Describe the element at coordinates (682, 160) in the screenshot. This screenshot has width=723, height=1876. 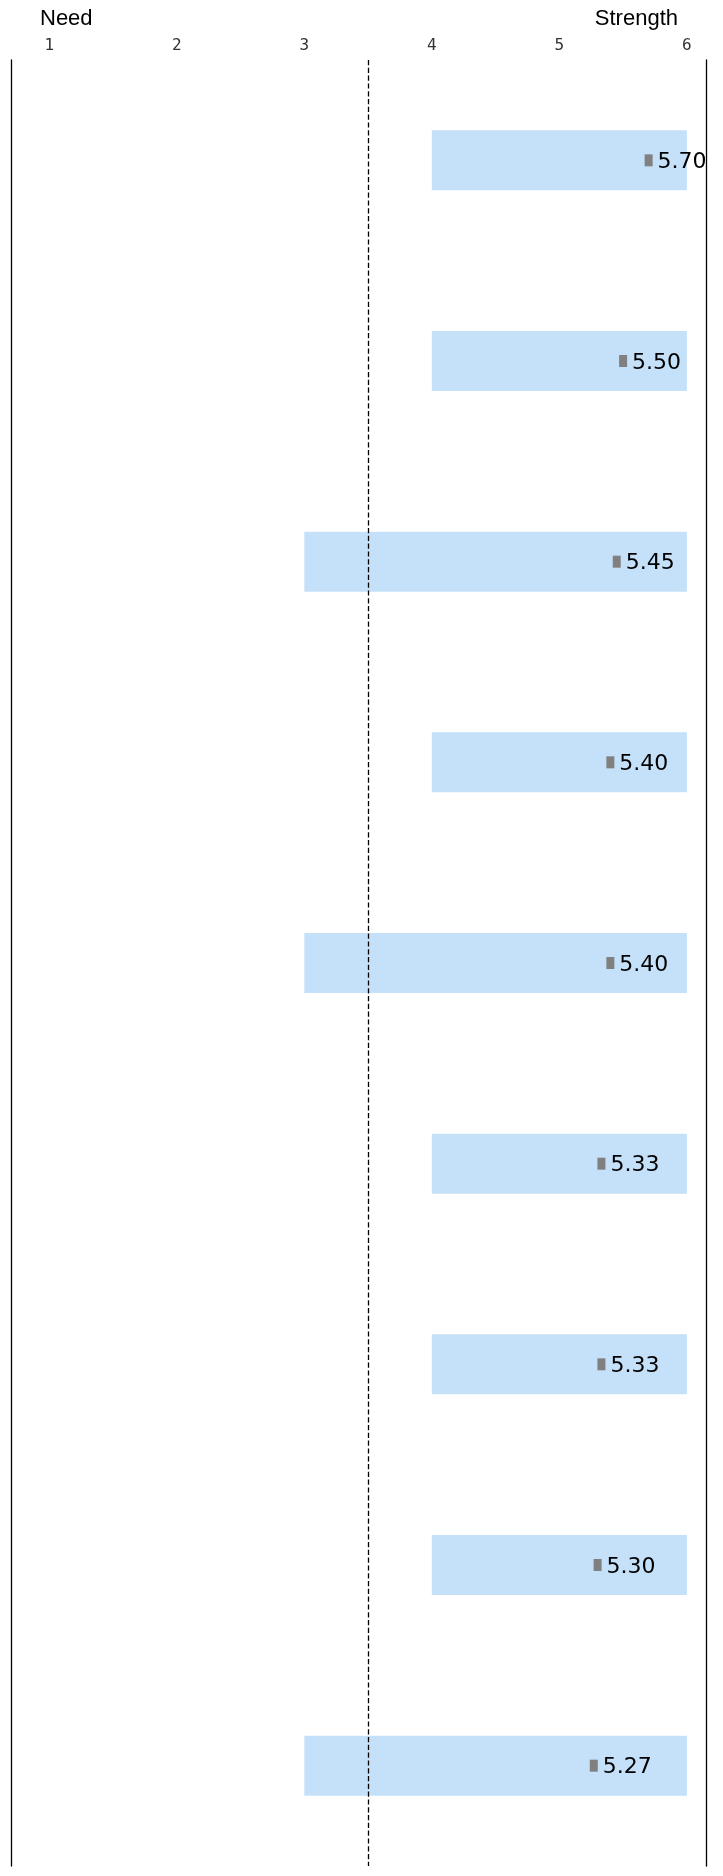
I see `data-label: 5.70` at that location.